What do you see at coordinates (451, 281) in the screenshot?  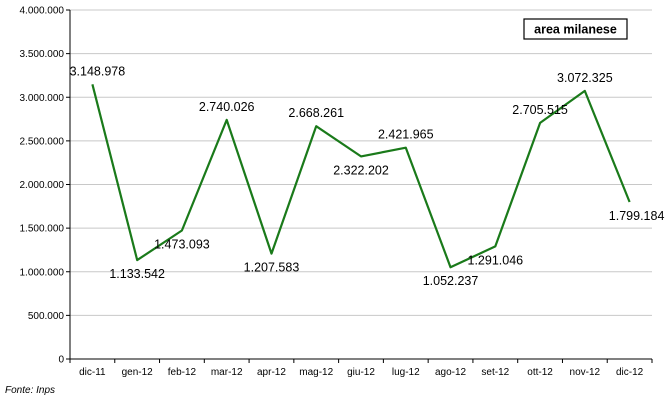 I see `data-label: 1.052.237` at bounding box center [451, 281].